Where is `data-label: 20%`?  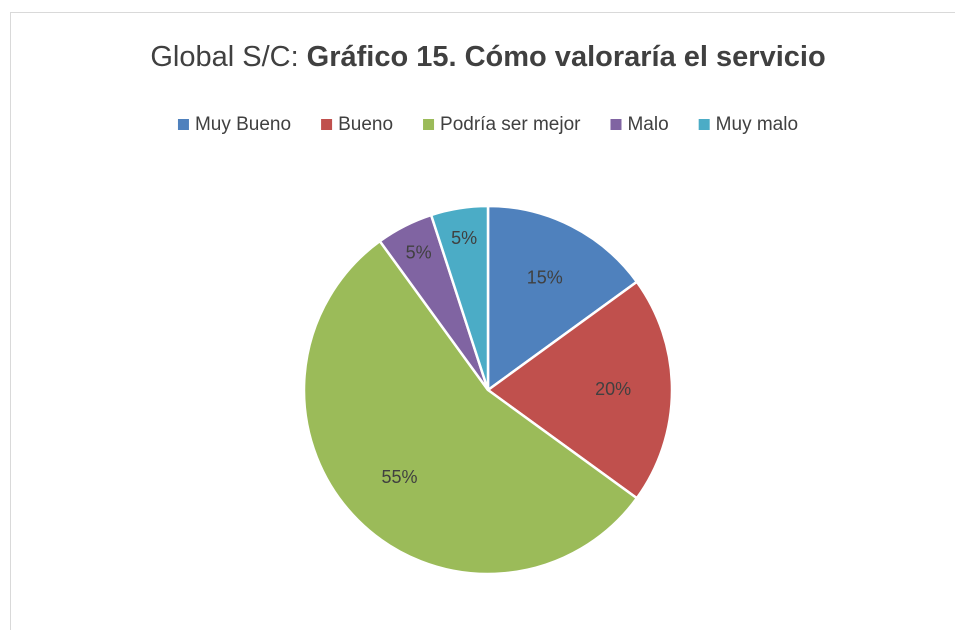 data-label: 20% is located at coordinates (613, 389).